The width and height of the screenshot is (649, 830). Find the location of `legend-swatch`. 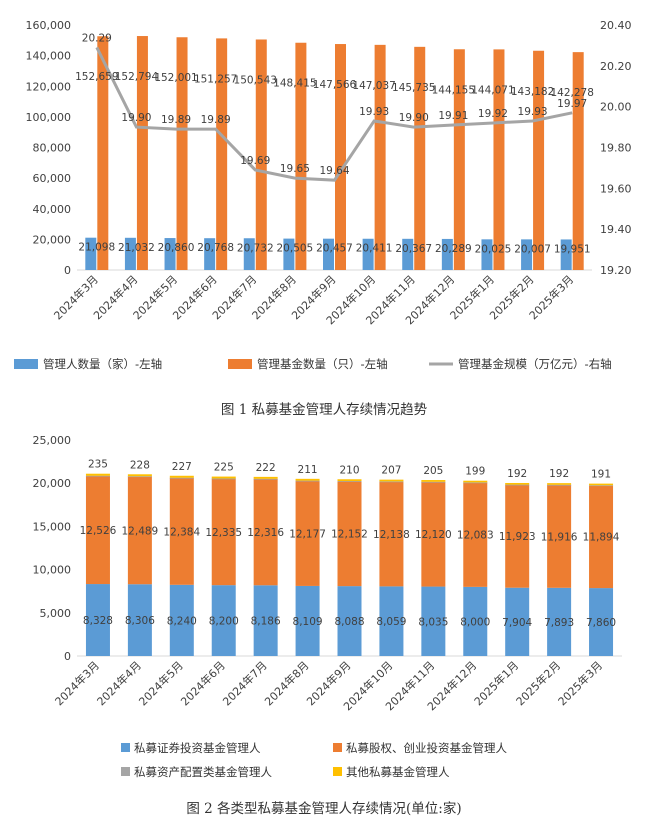

legend-swatch is located at coordinates (125, 771).